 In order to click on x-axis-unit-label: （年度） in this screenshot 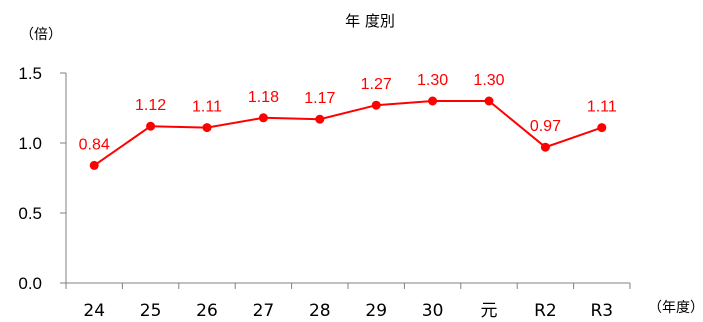, I will do `click(675, 308)`.